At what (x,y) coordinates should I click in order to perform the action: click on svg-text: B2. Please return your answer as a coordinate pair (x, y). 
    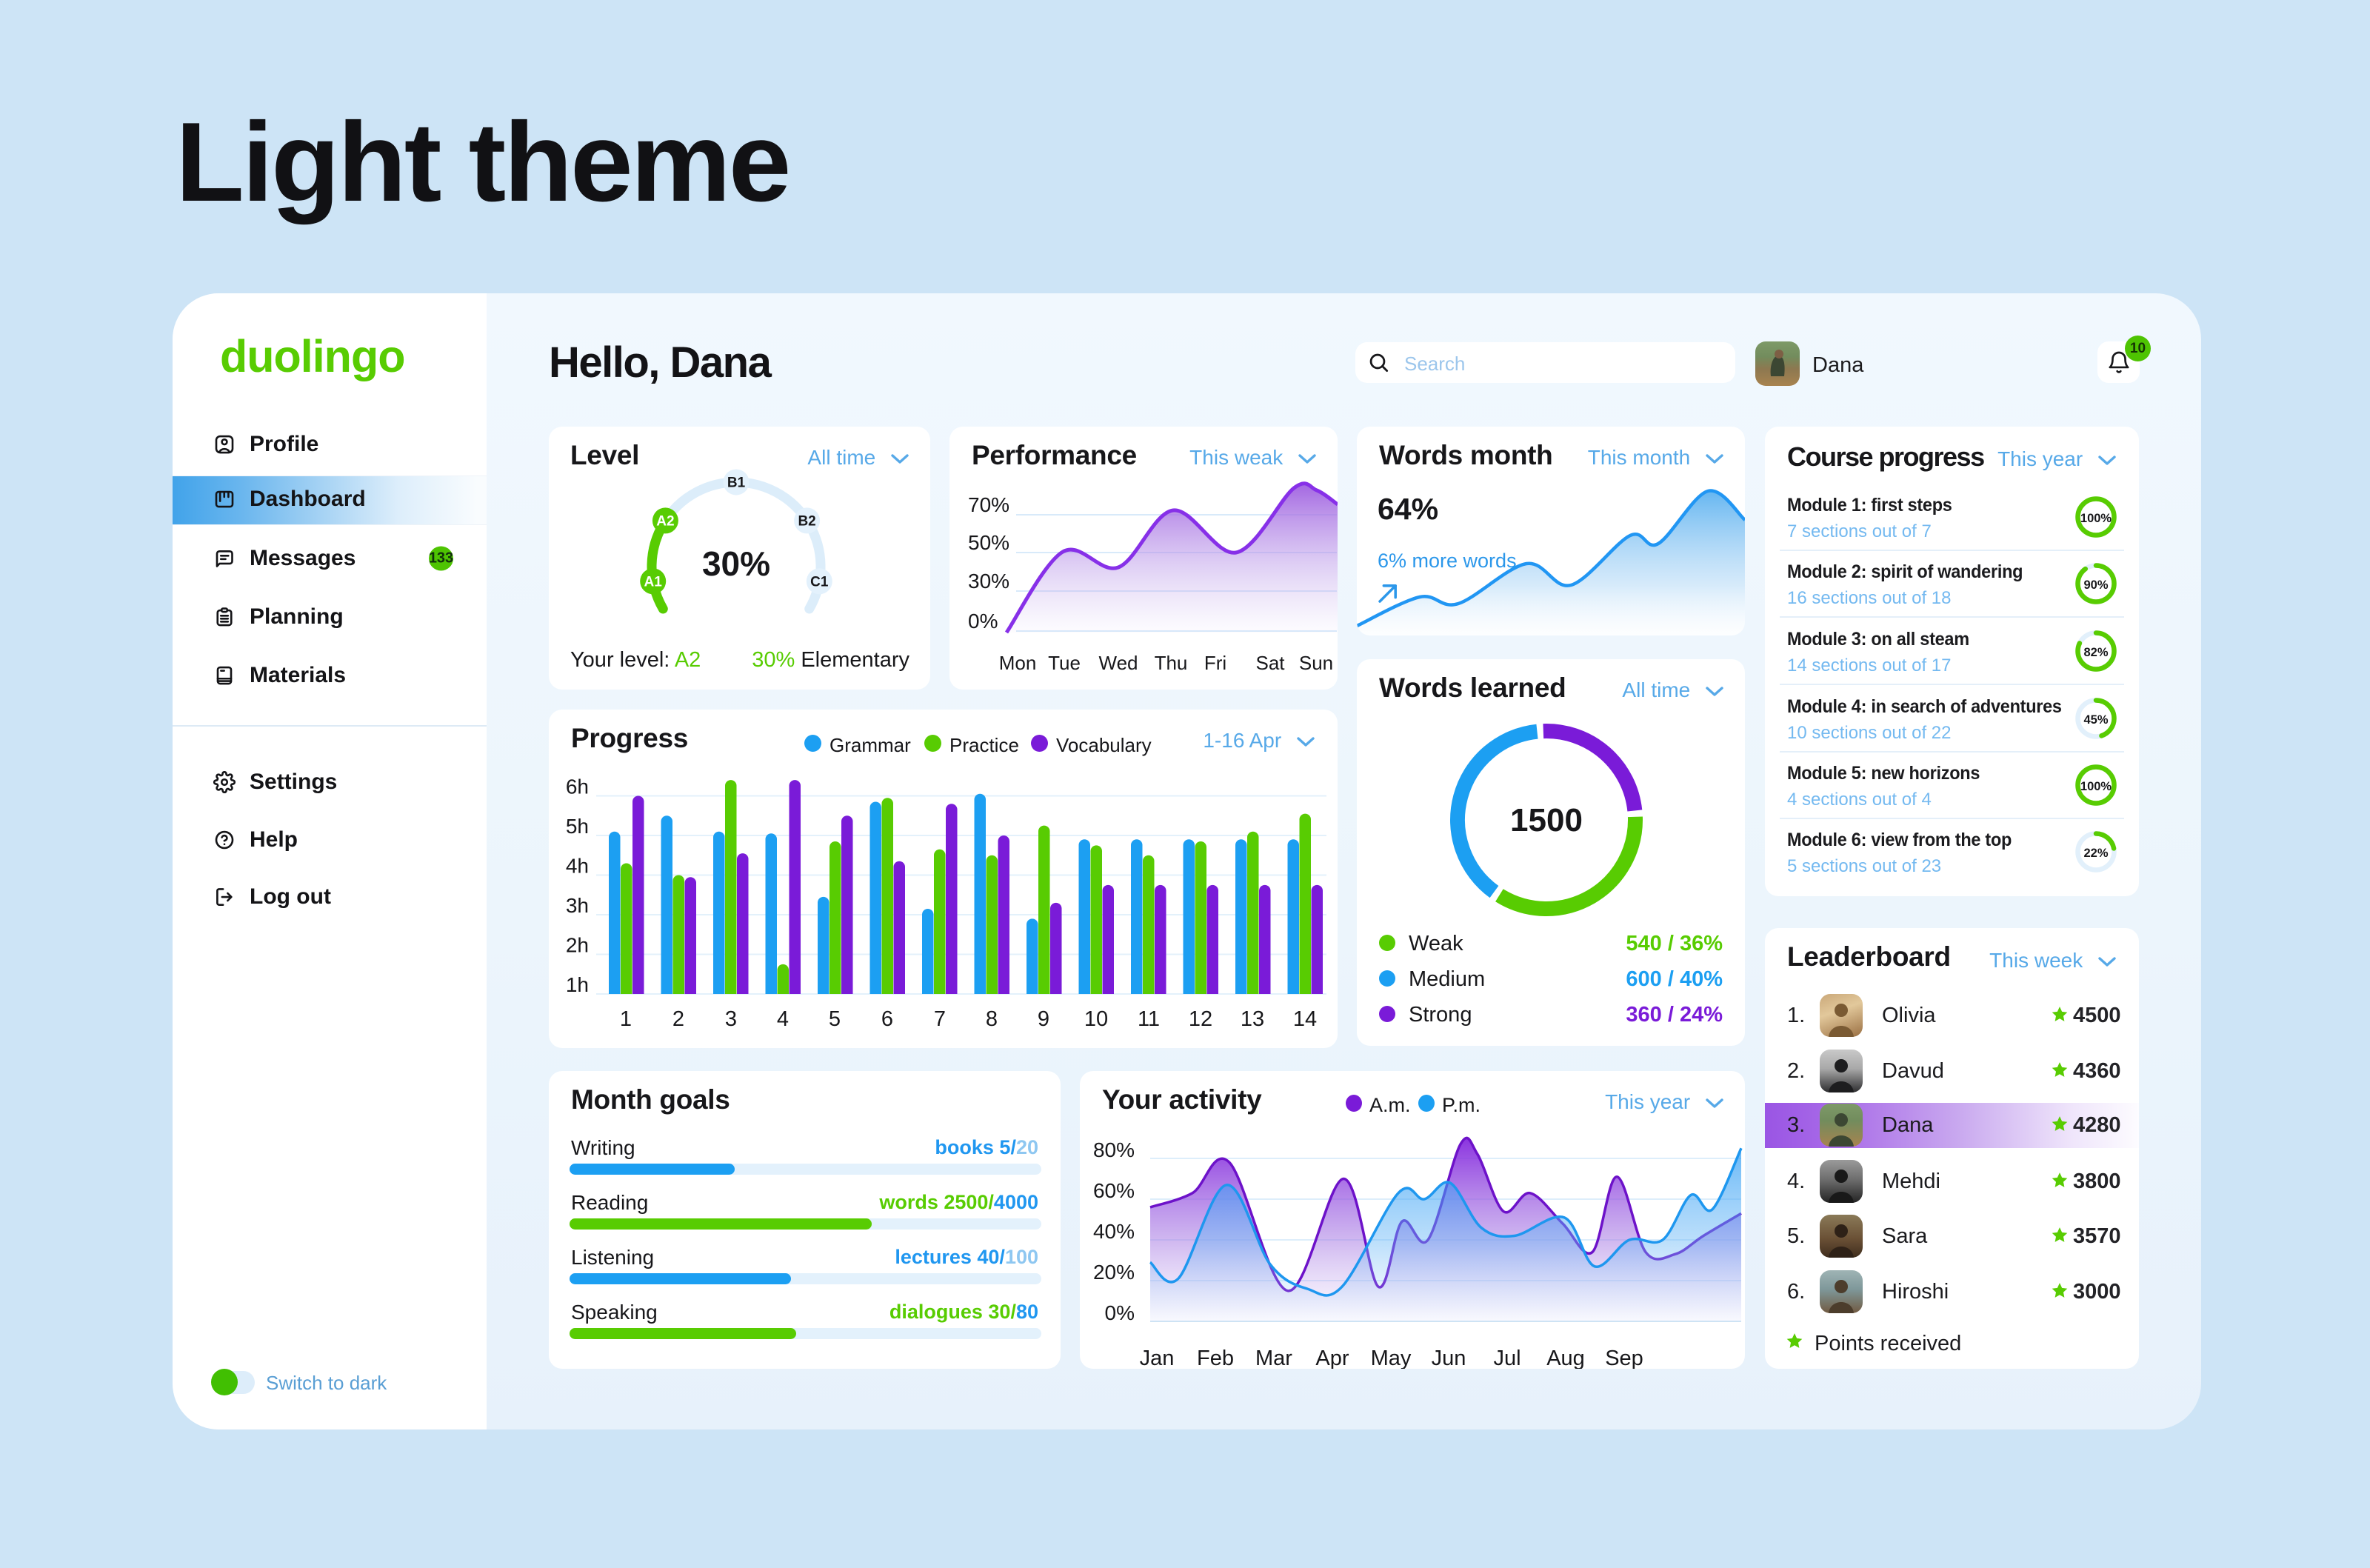
    Looking at the image, I should click on (806, 521).